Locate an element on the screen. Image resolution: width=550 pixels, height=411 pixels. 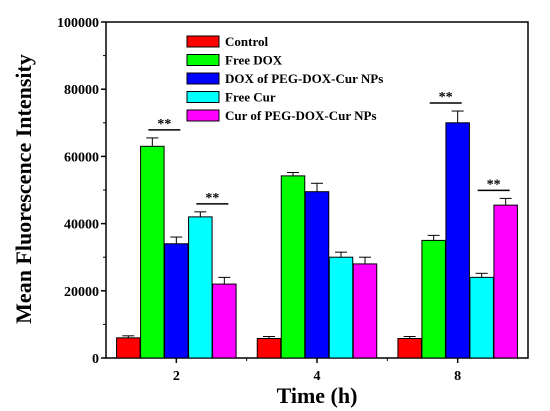
y-tick-label: 40000 is located at coordinates (81, 225).